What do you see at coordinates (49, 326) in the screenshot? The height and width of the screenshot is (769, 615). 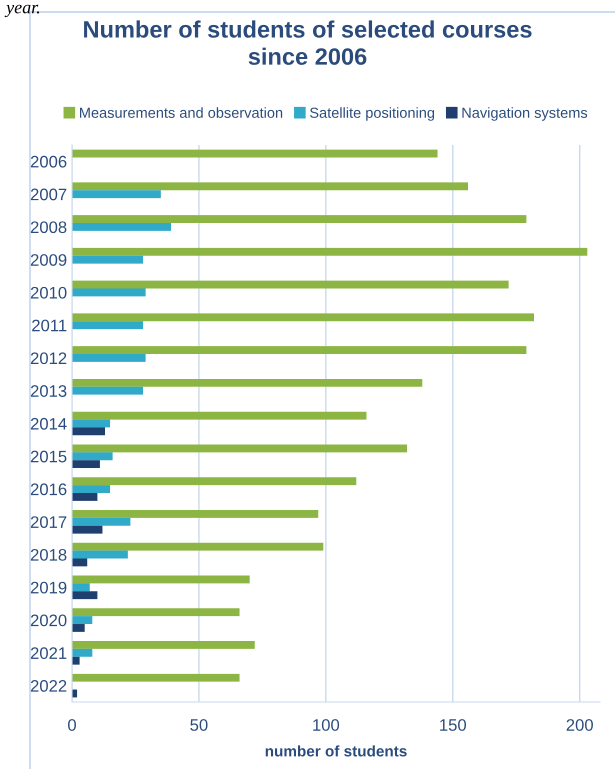 I see `y-tick-label: 2011` at bounding box center [49, 326].